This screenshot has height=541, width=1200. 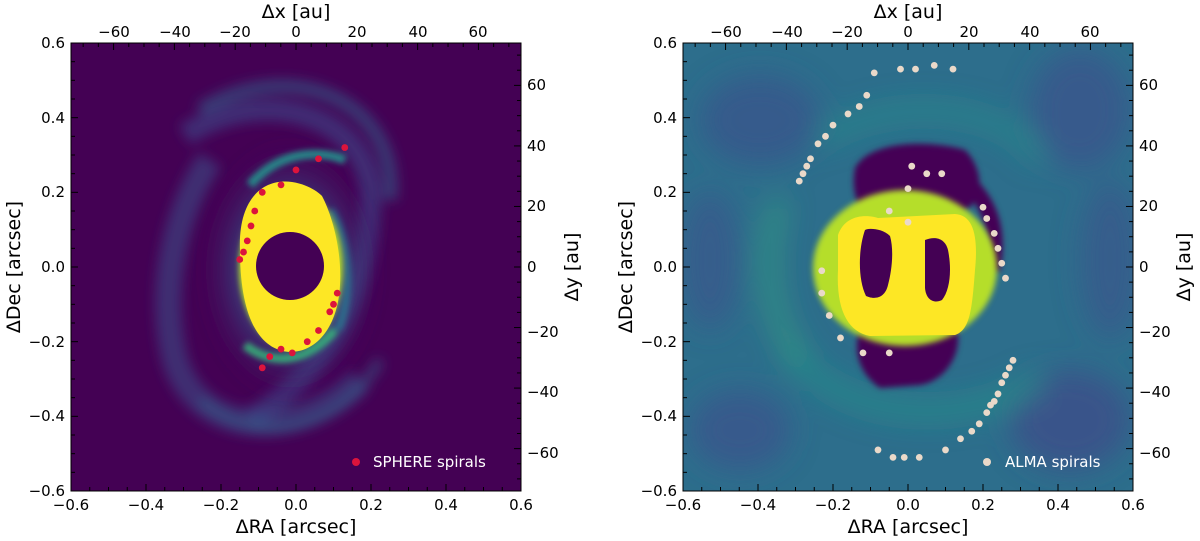 What do you see at coordinates (1053, 462) in the screenshot?
I see `legend-label: ALMA spirals` at bounding box center [1053, 462].